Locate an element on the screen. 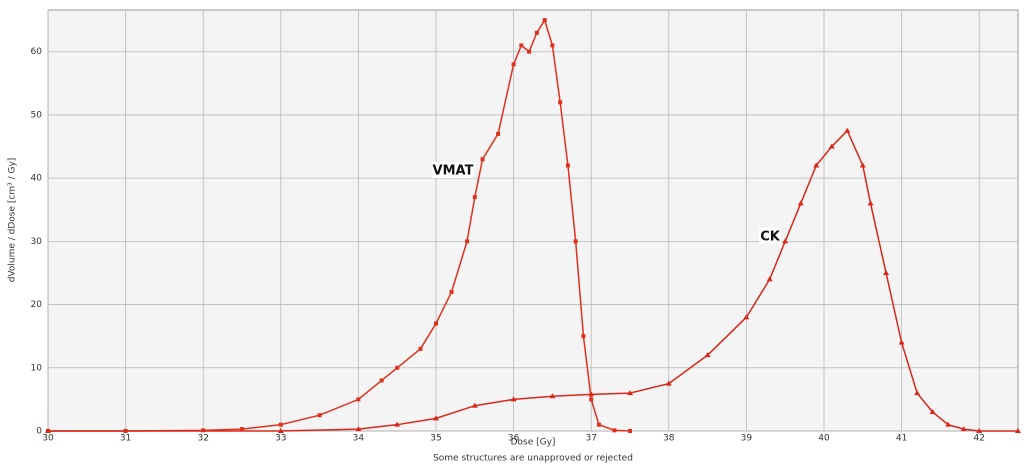 The image size is (1024, 464). x-tick-label: 35 is located at coordinates (435, 439).